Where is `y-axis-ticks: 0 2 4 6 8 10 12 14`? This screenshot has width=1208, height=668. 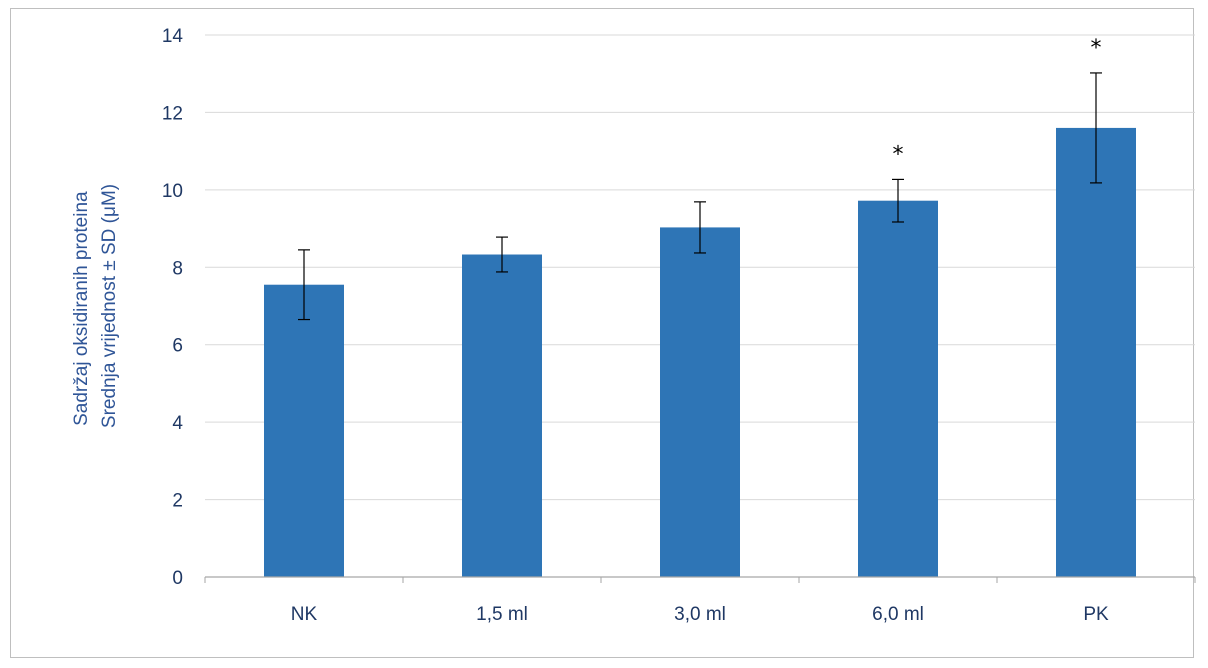 y-axis-ticks: 0 2 4 6 8 10 12 14 is located at coordinates (173, 307).